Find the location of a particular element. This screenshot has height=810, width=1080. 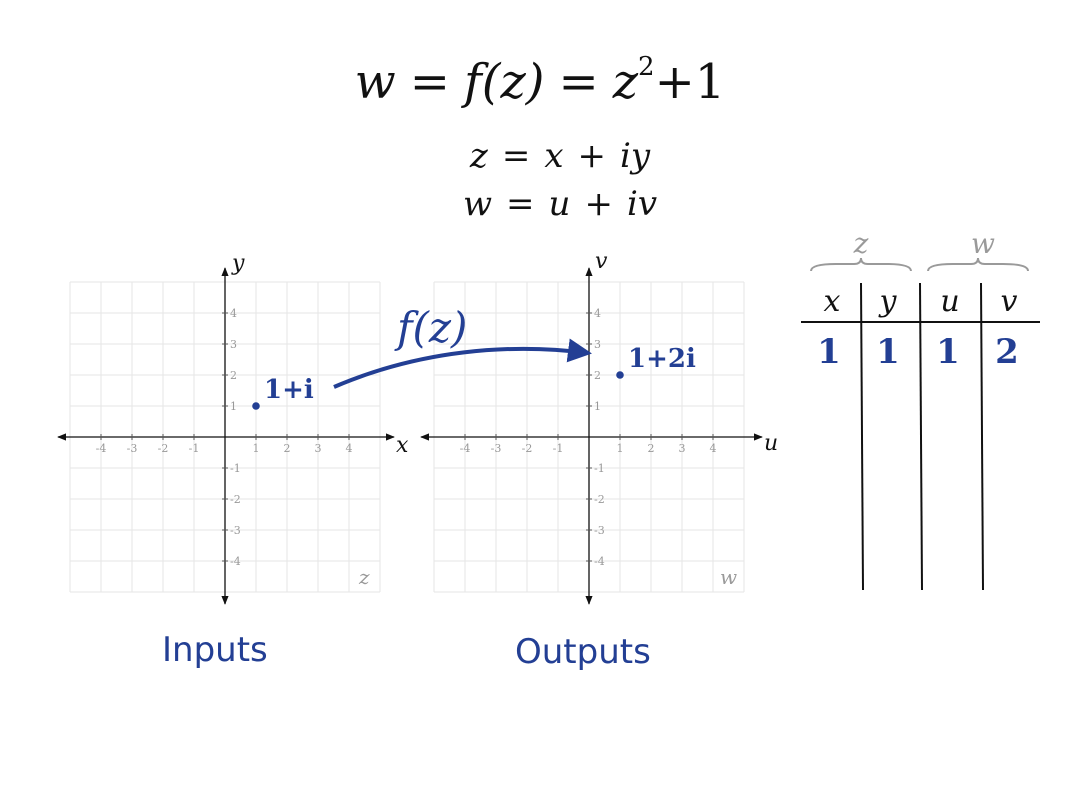

output-x-tick-label: -4 is located at coordinates (465, 448).